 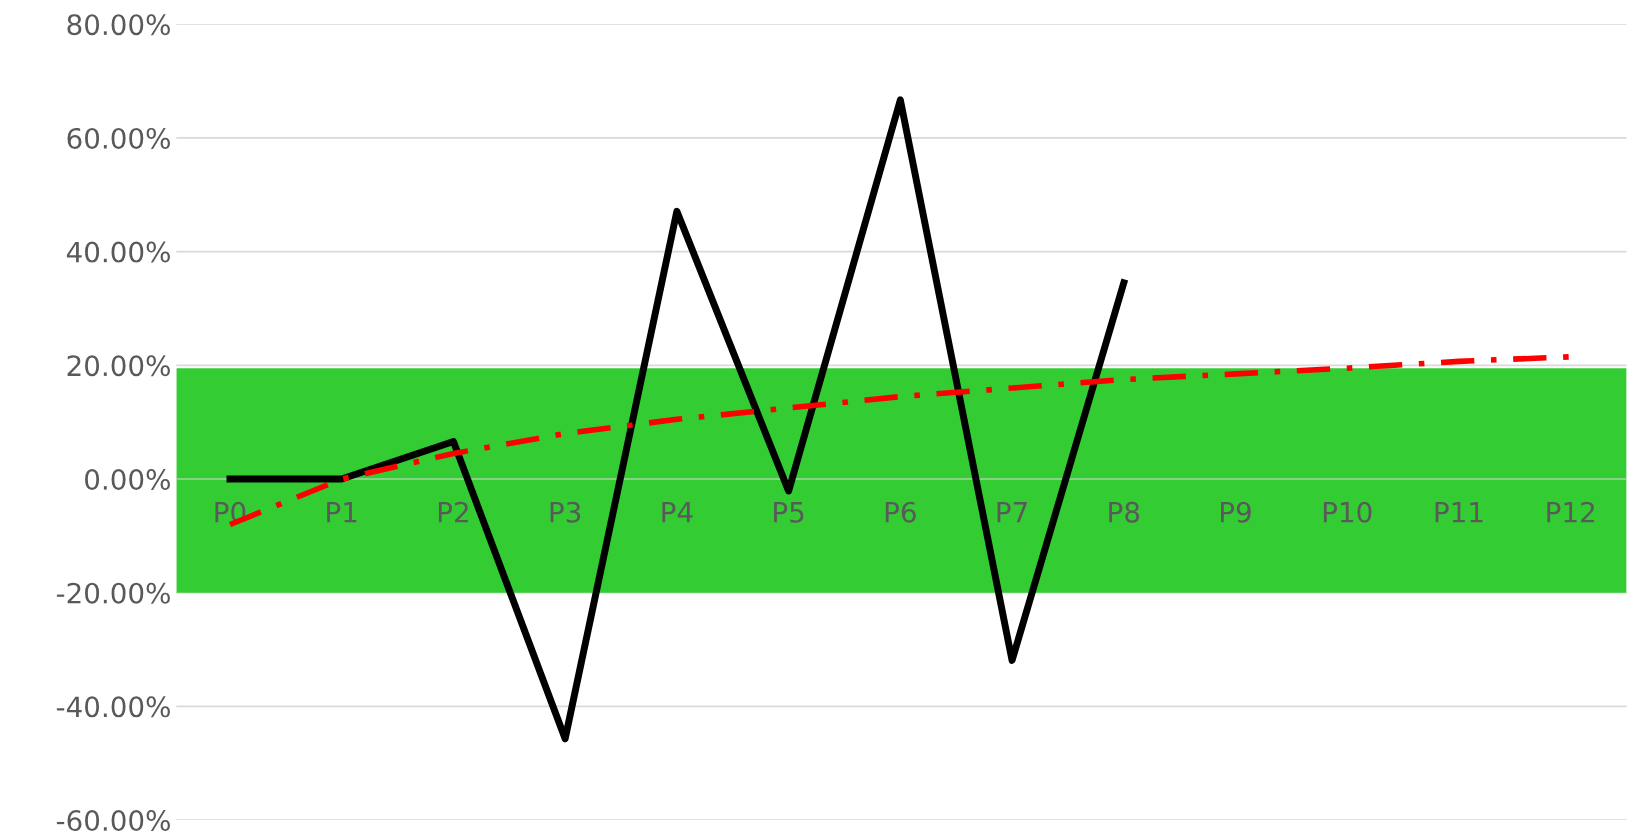 What do you see at coordinates (565, 512) in the screenshot?
I see `x-tick-label: P3` at bounding box center [565, 512].